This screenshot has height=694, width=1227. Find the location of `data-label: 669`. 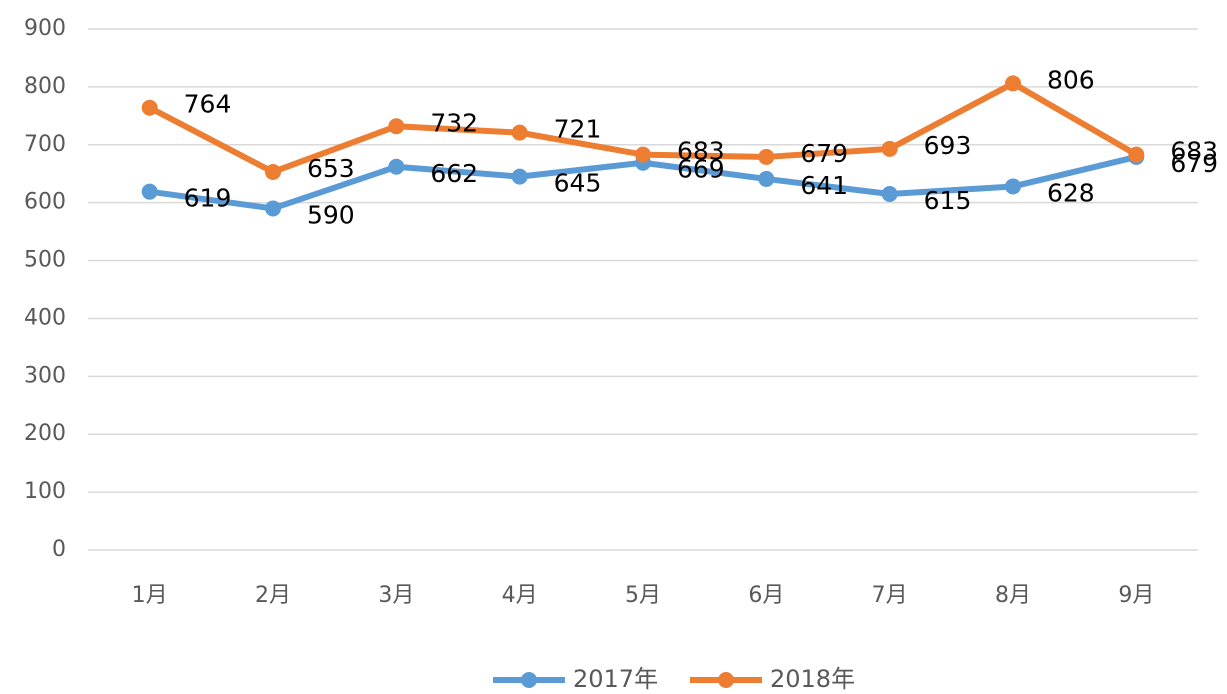

data-label: 669 is located at coordinates (701, 169).